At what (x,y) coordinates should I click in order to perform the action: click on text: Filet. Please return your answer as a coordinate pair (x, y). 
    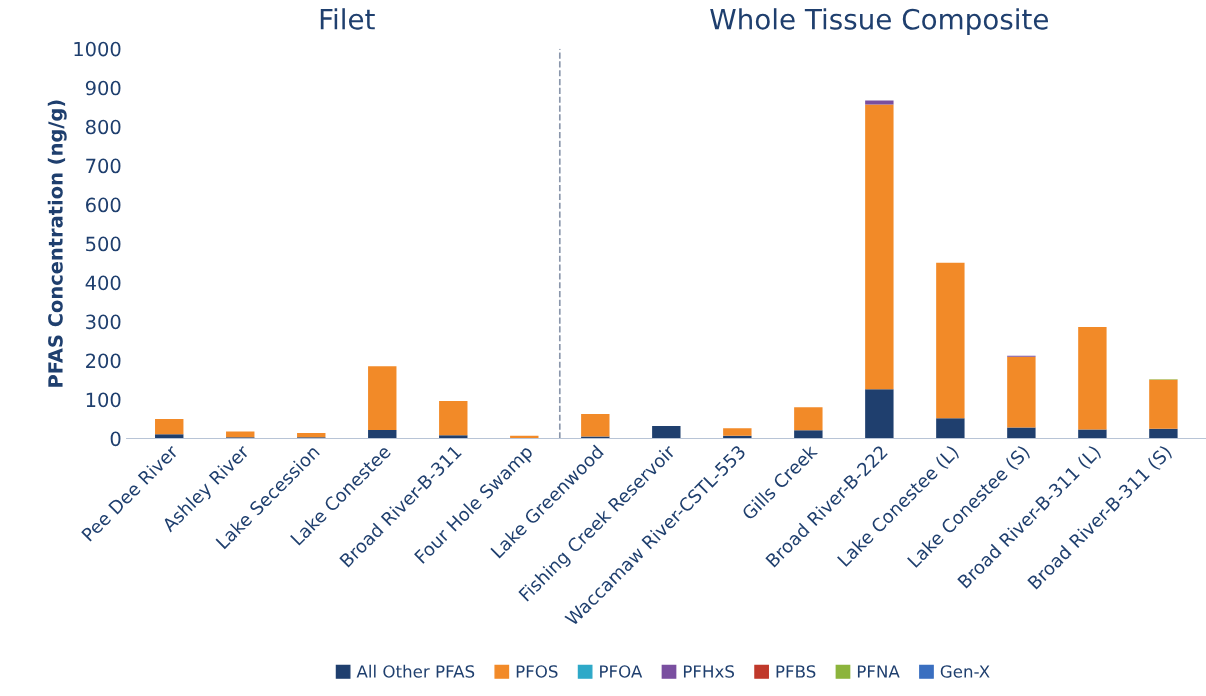
    Looking at the image, I should click on (347, 19).